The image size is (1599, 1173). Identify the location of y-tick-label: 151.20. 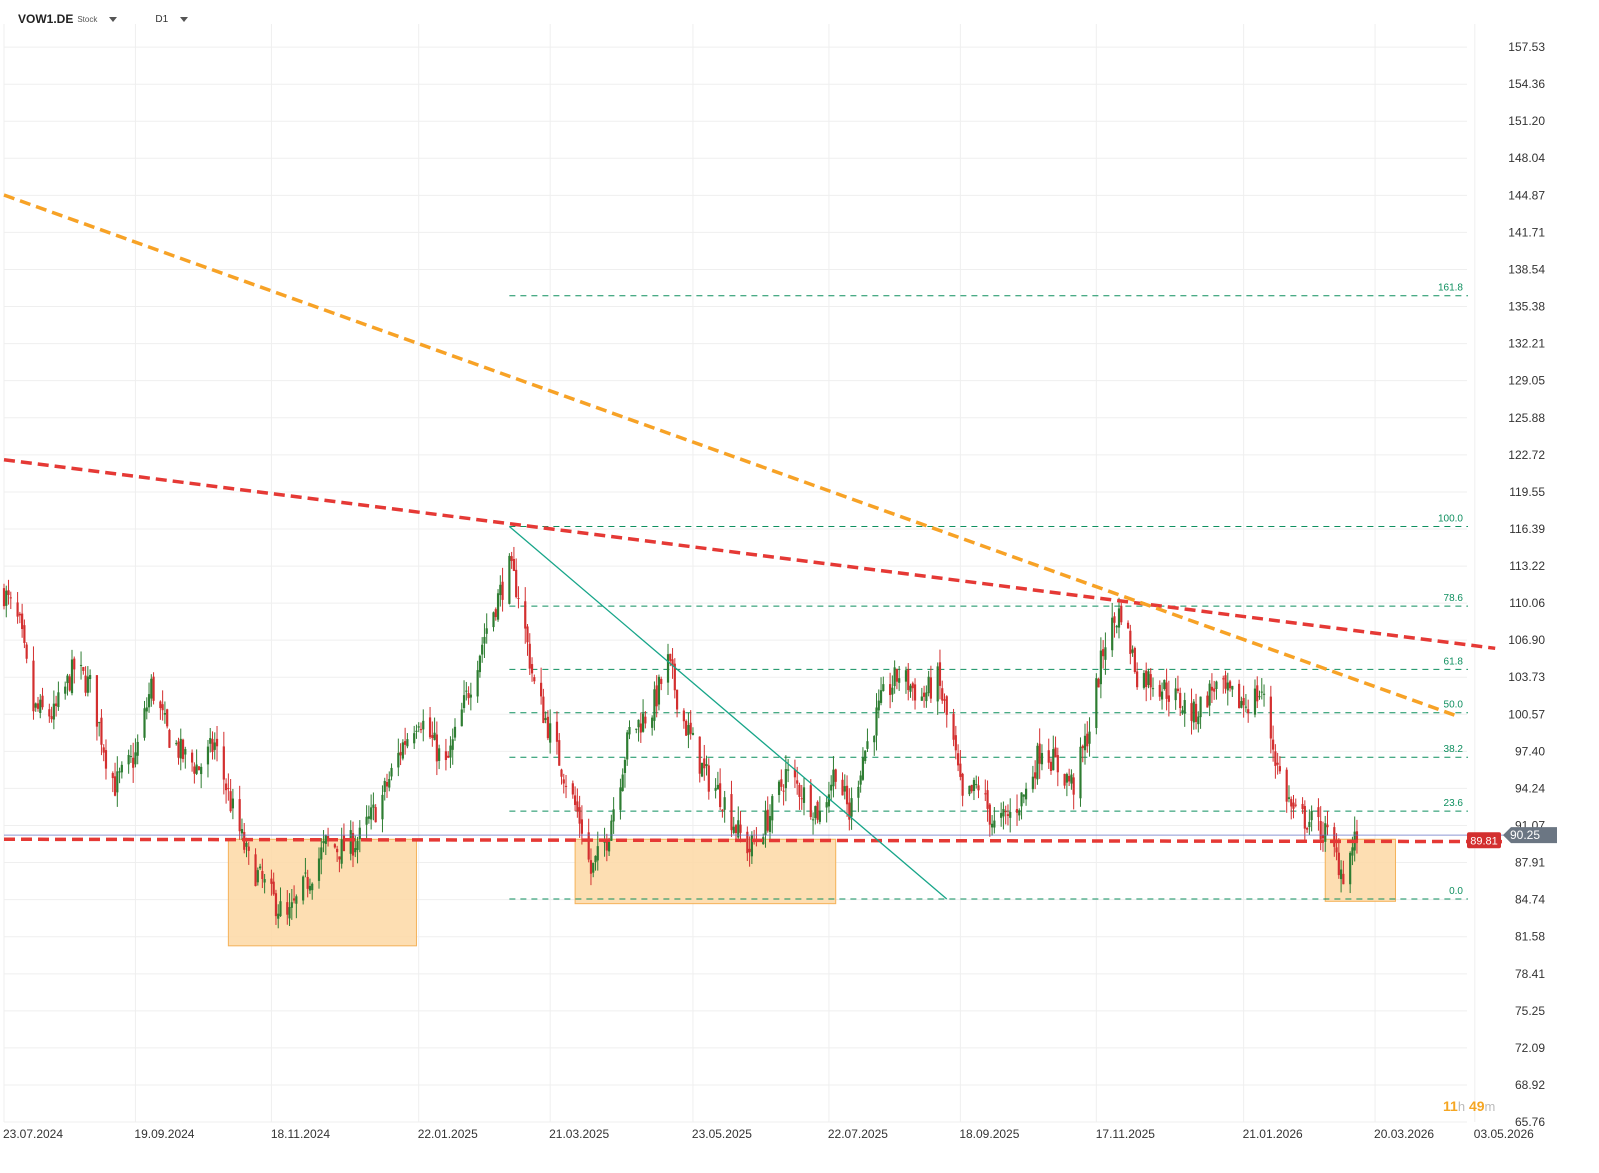
(1526, 121).